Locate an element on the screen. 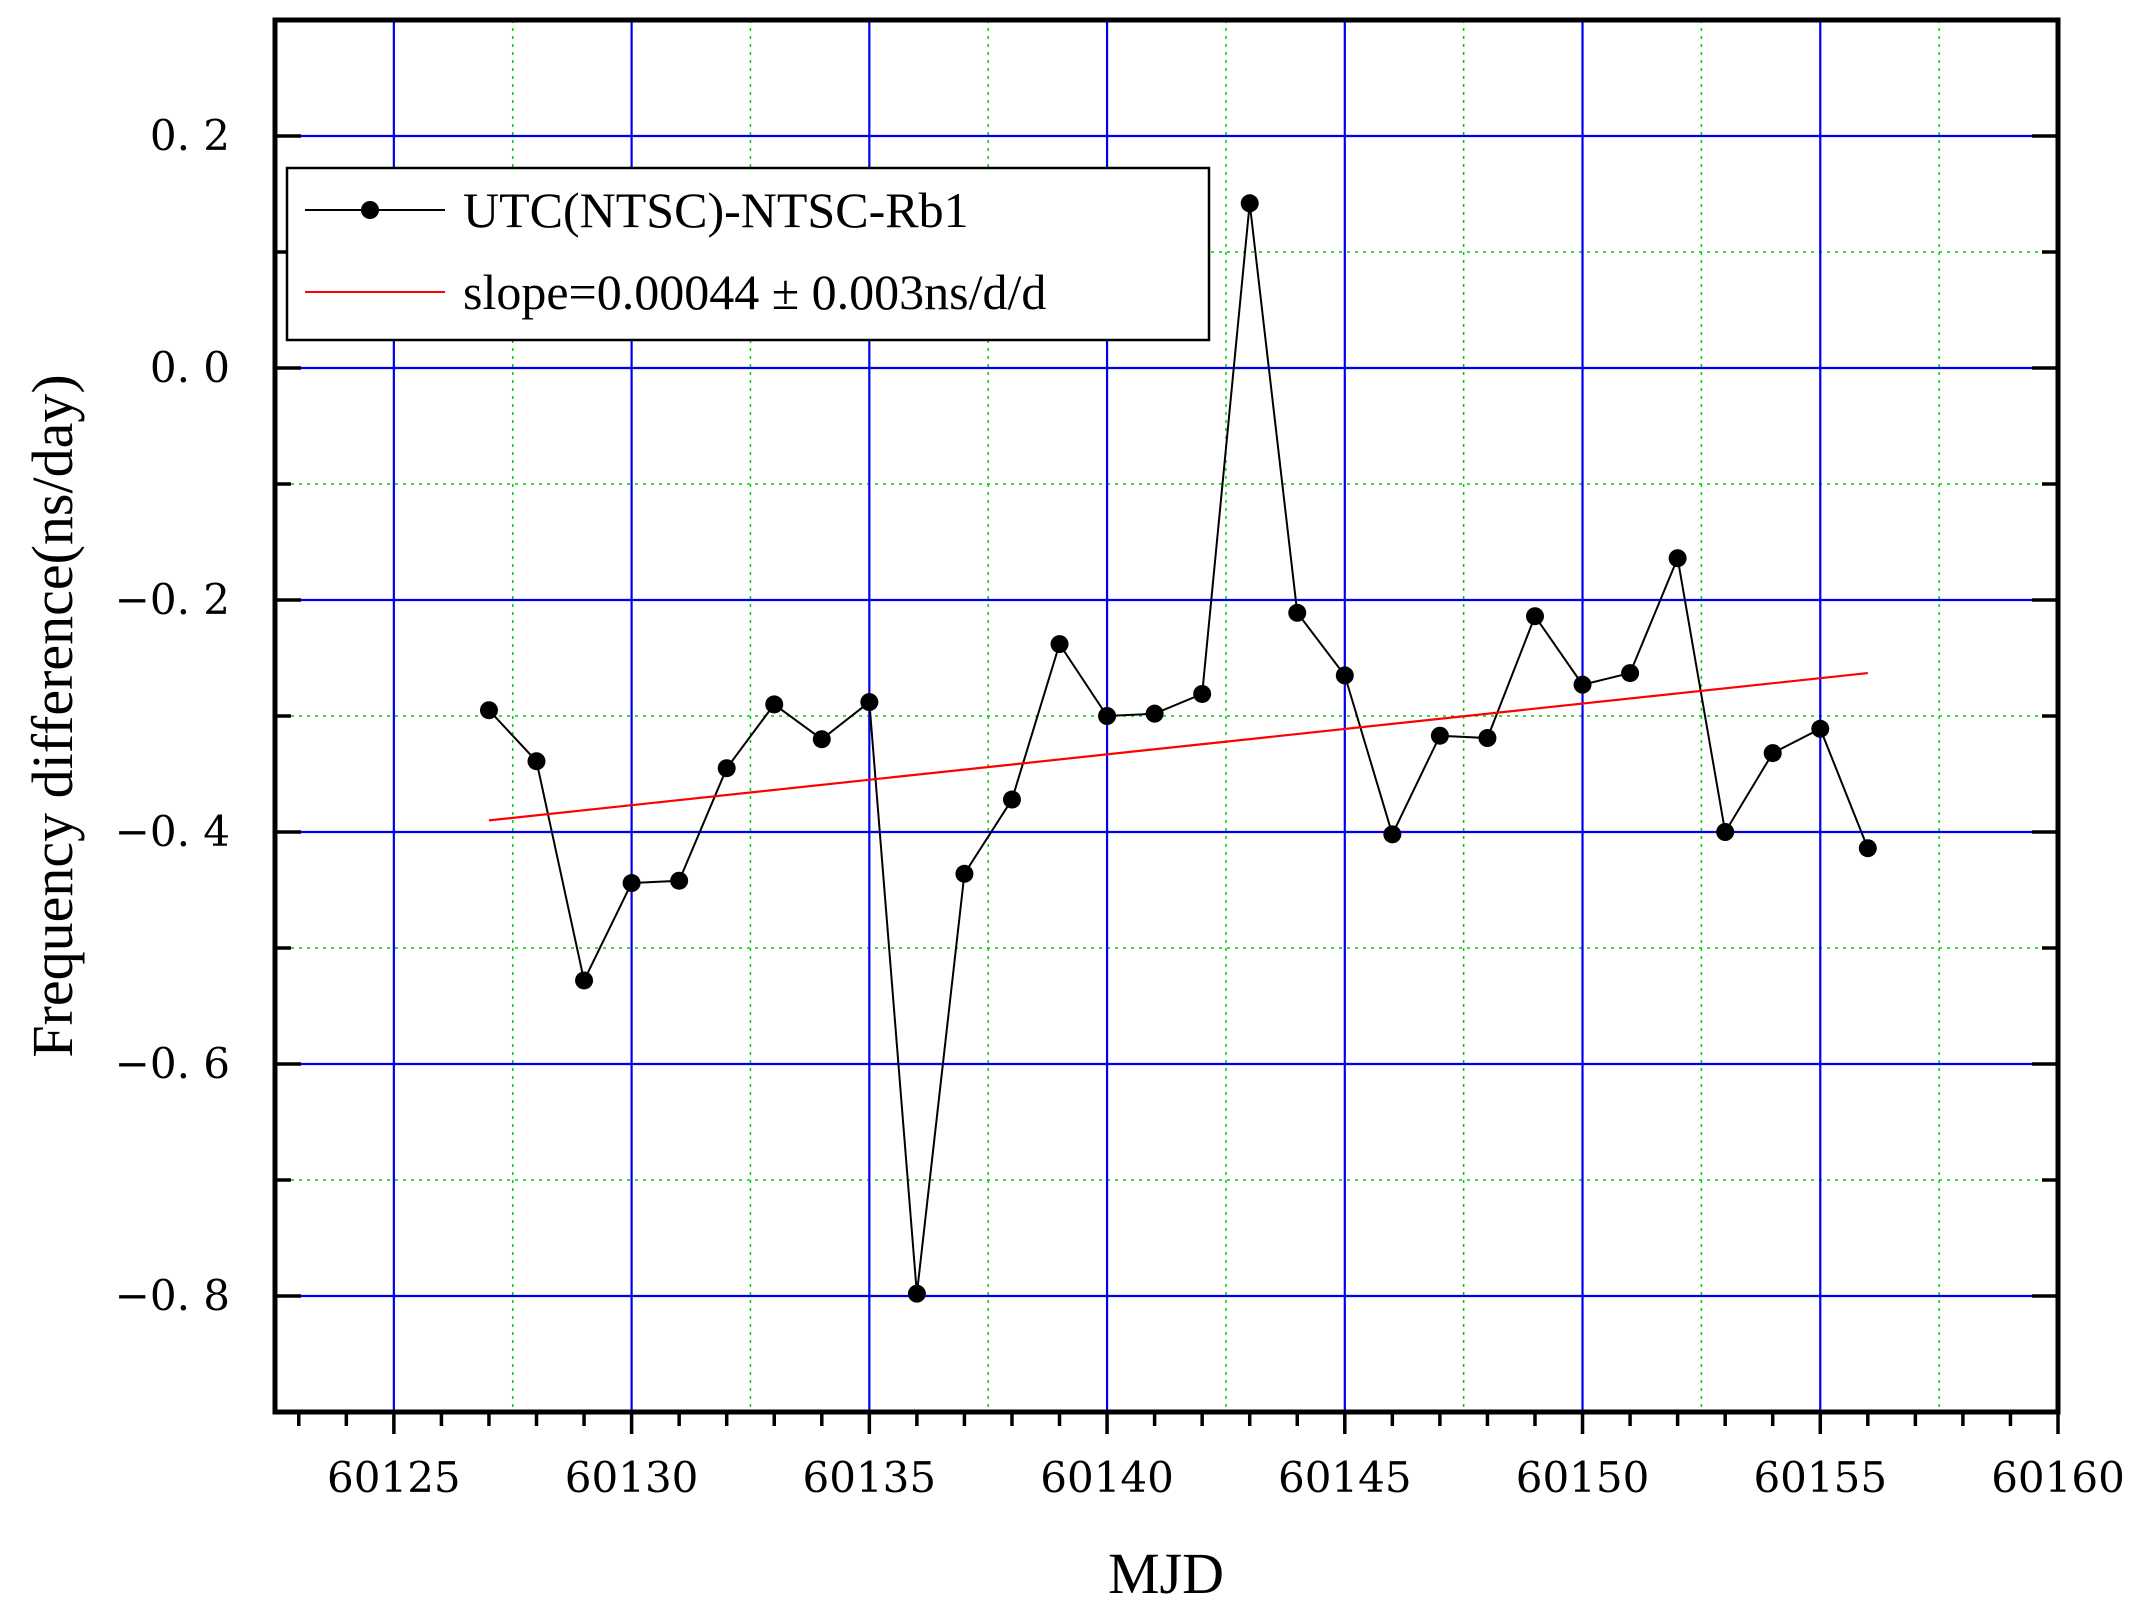 The height and width of the screenshot is (1622, 2135). x-axis-title: MJD is located at coordinates (1166, 1573).